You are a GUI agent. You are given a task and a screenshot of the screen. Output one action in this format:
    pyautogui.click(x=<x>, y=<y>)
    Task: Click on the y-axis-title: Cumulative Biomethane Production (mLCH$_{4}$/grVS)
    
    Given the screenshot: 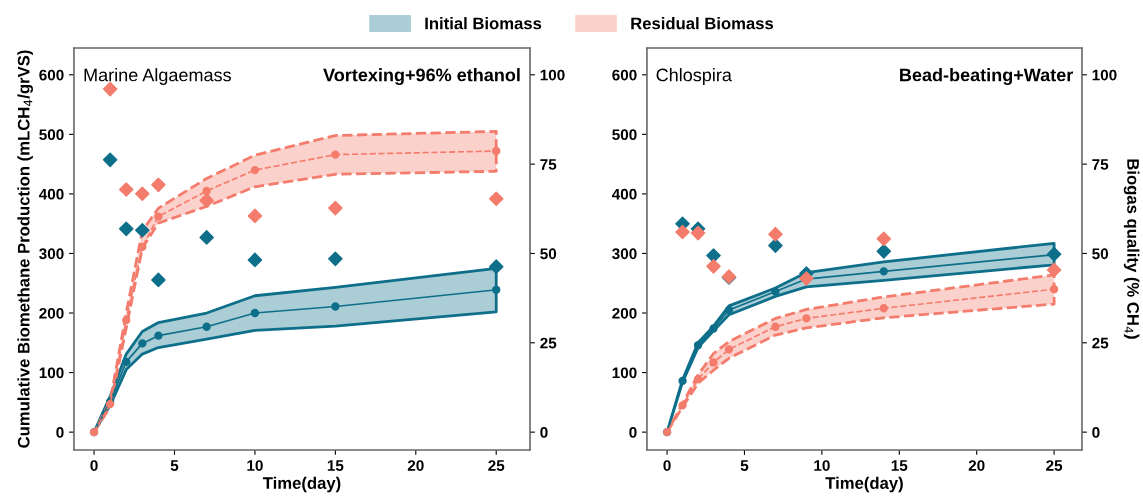 What is the action you would take?
    pyautogui.click(x=25, y=249)
    